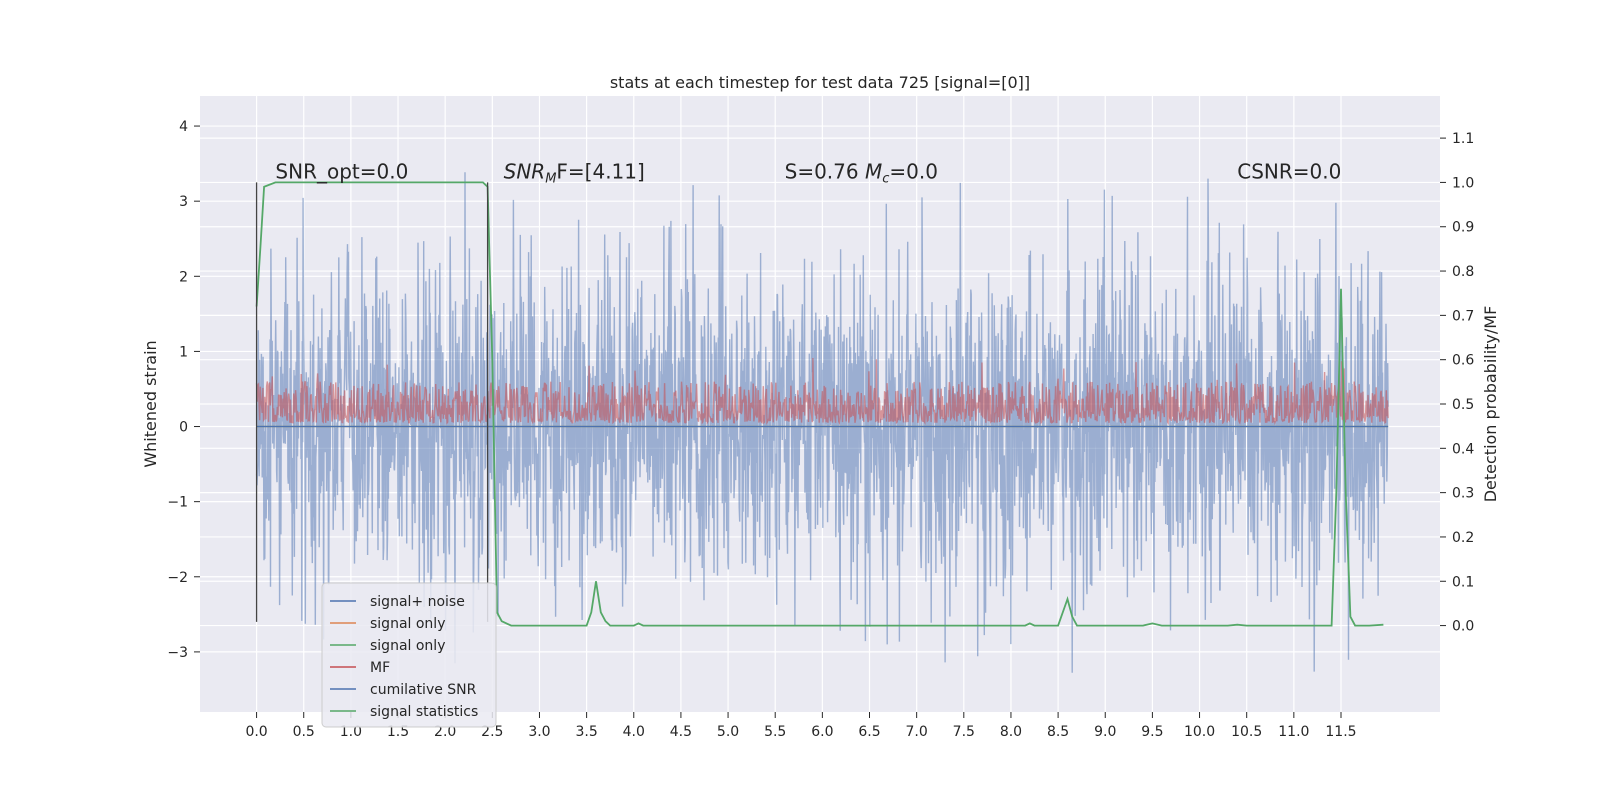  I want to click on annotation-2: S=0.76 Mc=0.0, so click(861, 173).